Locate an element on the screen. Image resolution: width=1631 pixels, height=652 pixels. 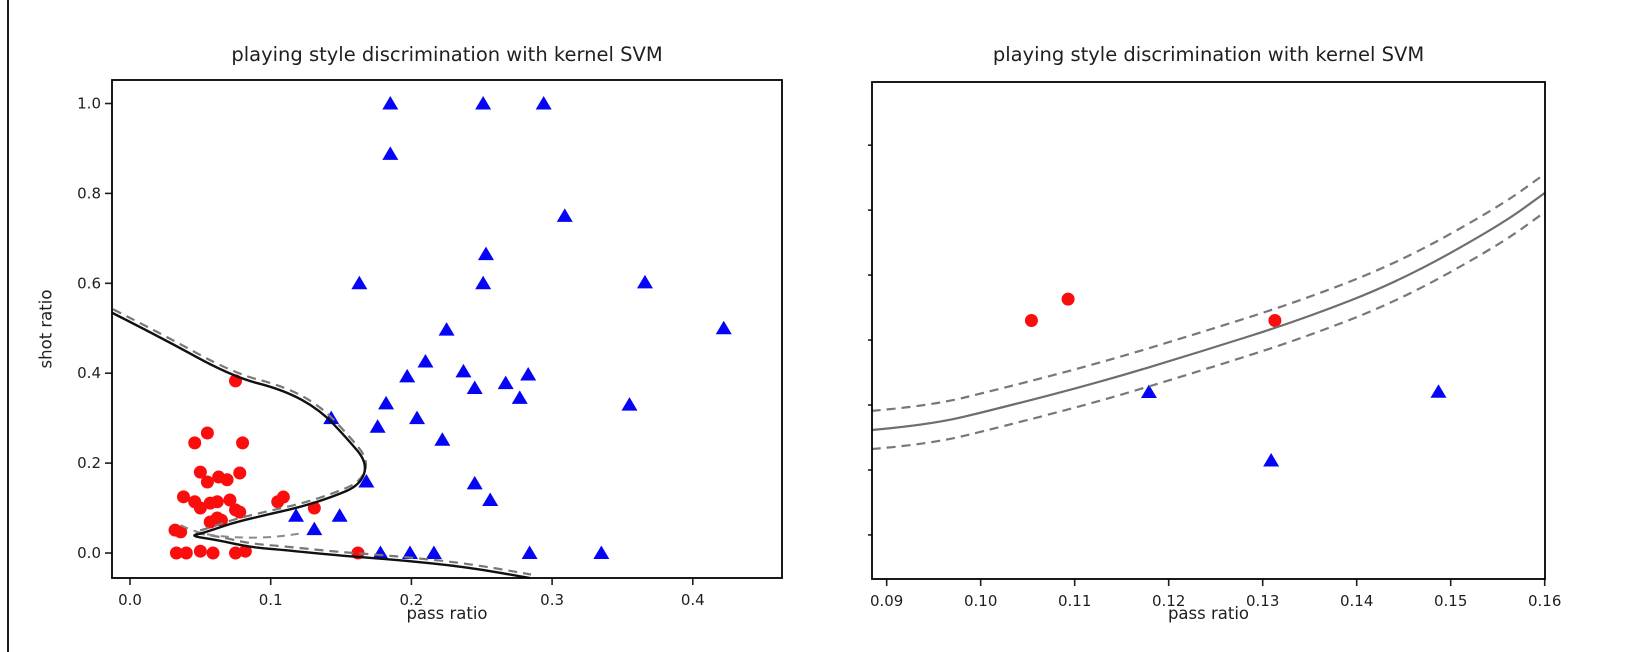
decision-boundary-curve is located at coordinates (321, 445).